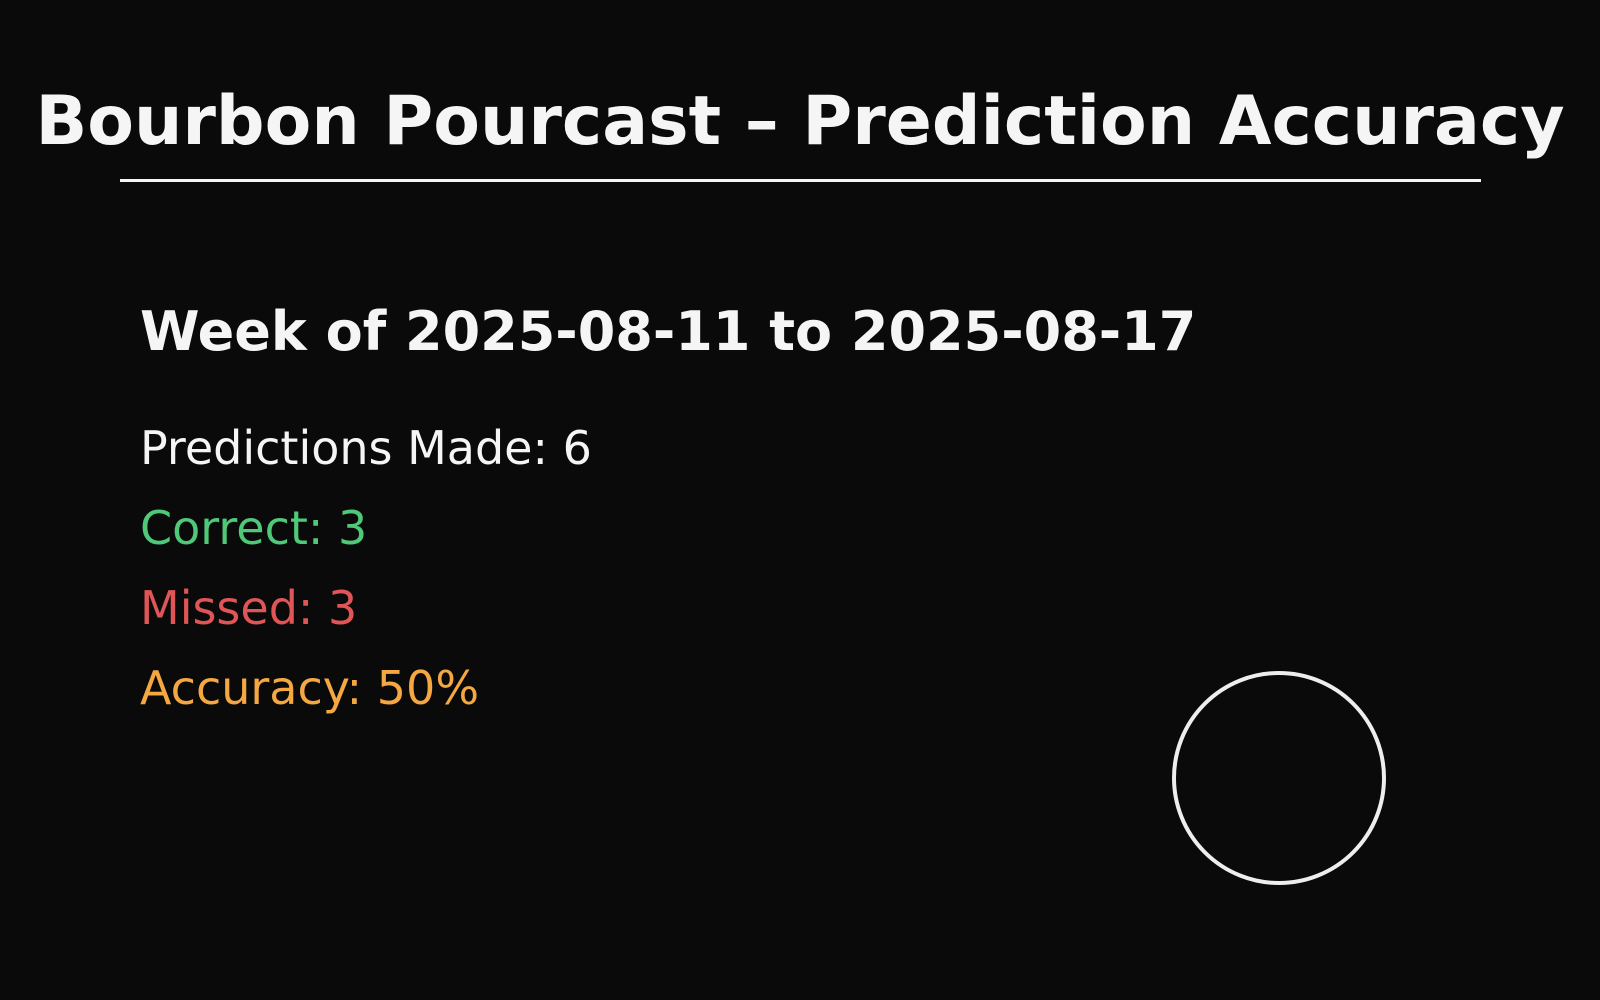  Describe the element at coordinates (249, 608) in the screenshot. I see `missed-stat: Missed: 3` at that location.